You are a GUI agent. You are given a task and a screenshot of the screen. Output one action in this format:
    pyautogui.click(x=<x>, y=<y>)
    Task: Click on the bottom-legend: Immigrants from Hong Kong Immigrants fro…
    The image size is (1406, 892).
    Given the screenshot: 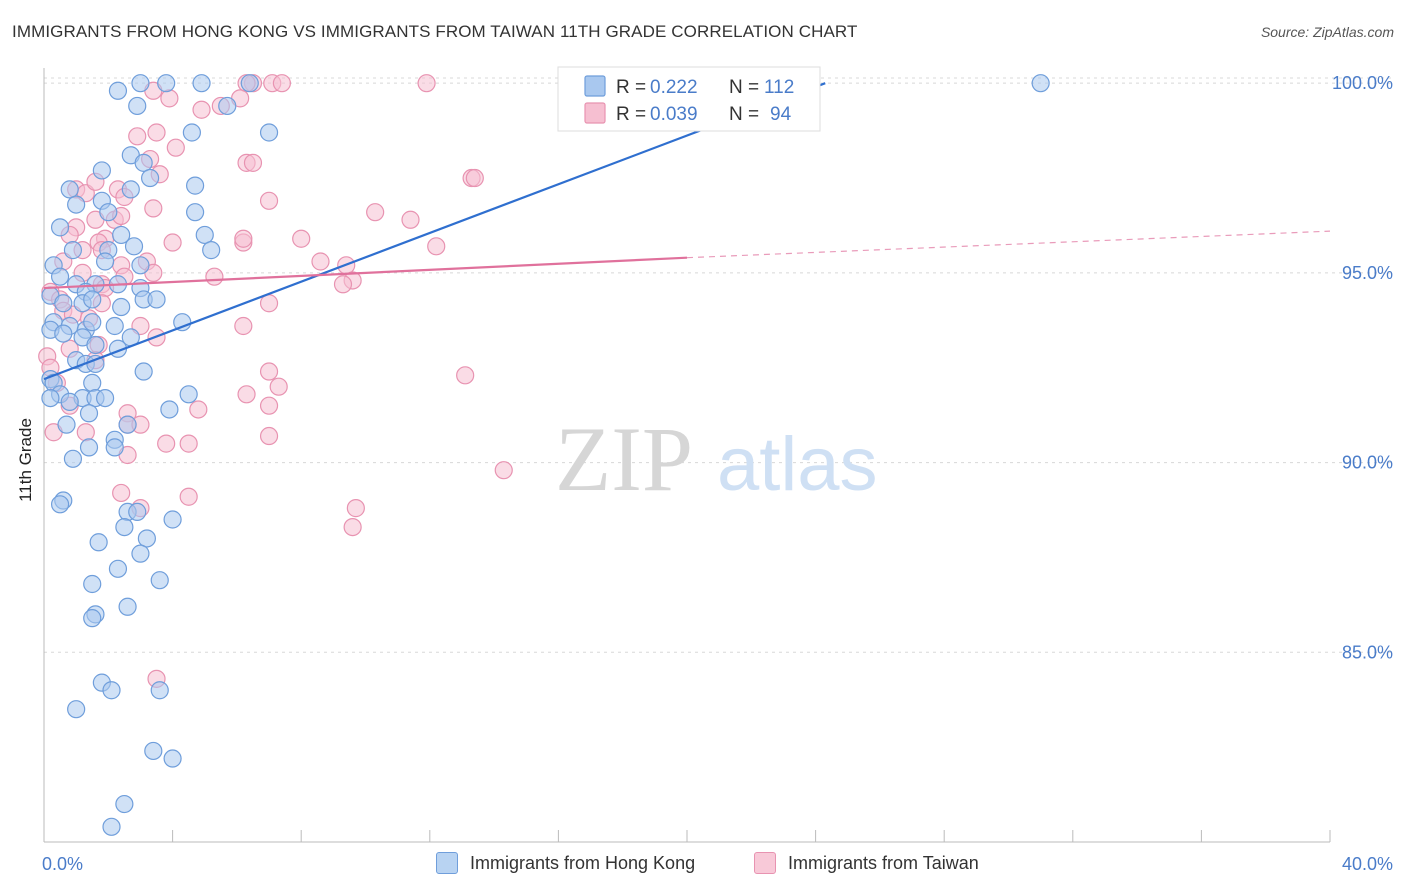 What is the action you would take?
    pyautogui.click(x=703, y=865)
    